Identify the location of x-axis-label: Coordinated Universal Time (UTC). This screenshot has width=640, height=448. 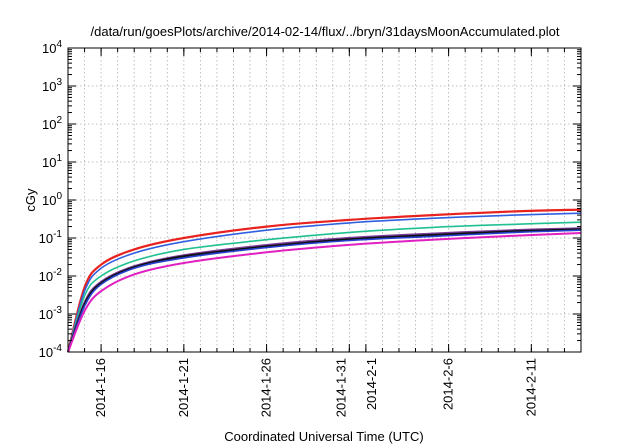
(323, 436).